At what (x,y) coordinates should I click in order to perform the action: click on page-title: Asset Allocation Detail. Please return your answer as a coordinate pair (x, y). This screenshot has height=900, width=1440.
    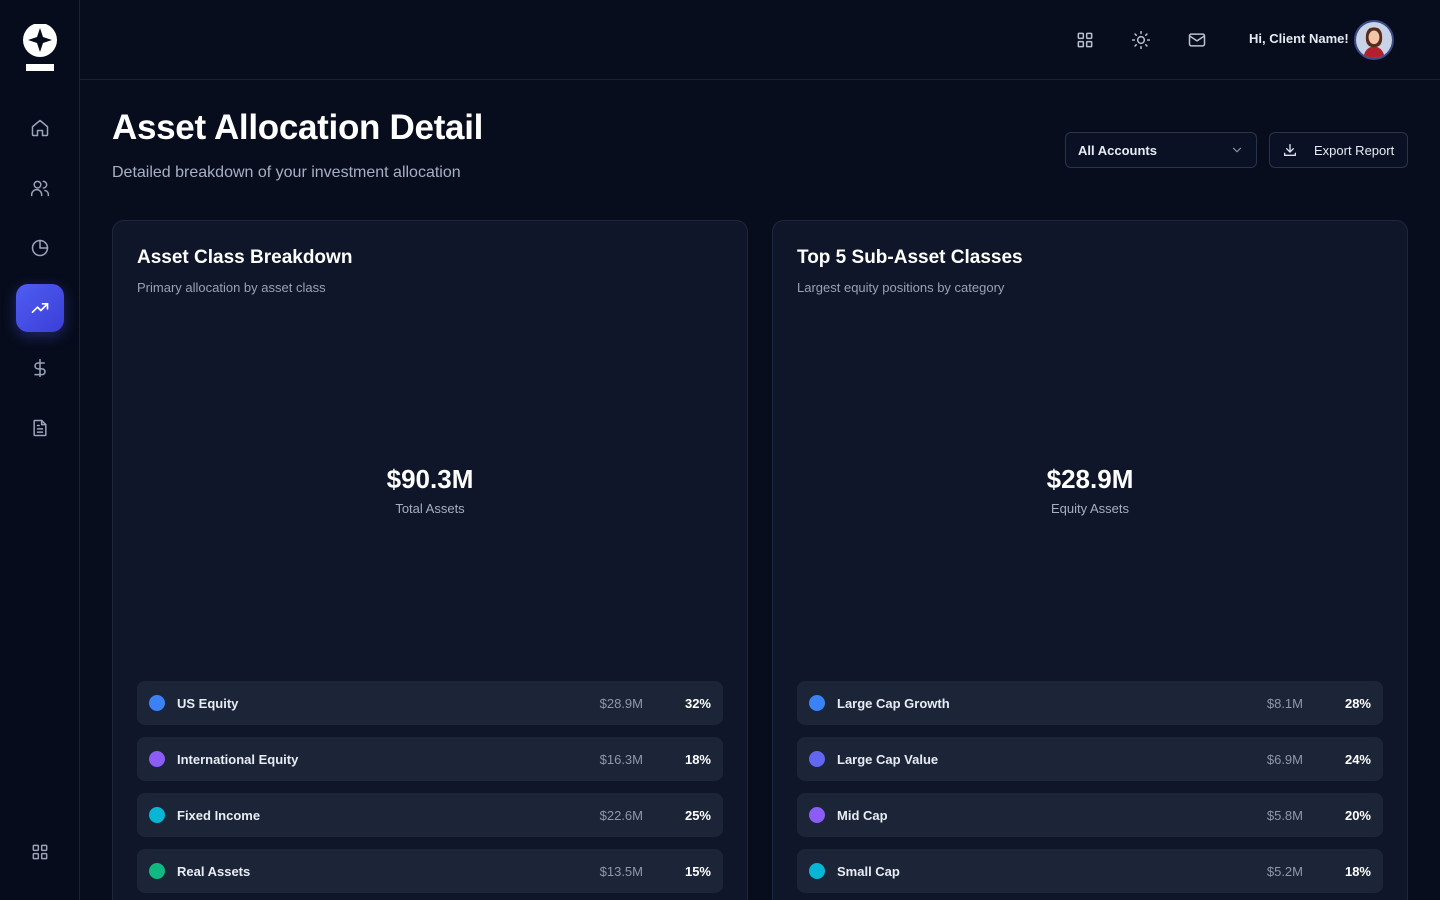
    Looking at the image, I should click on (298, 127).